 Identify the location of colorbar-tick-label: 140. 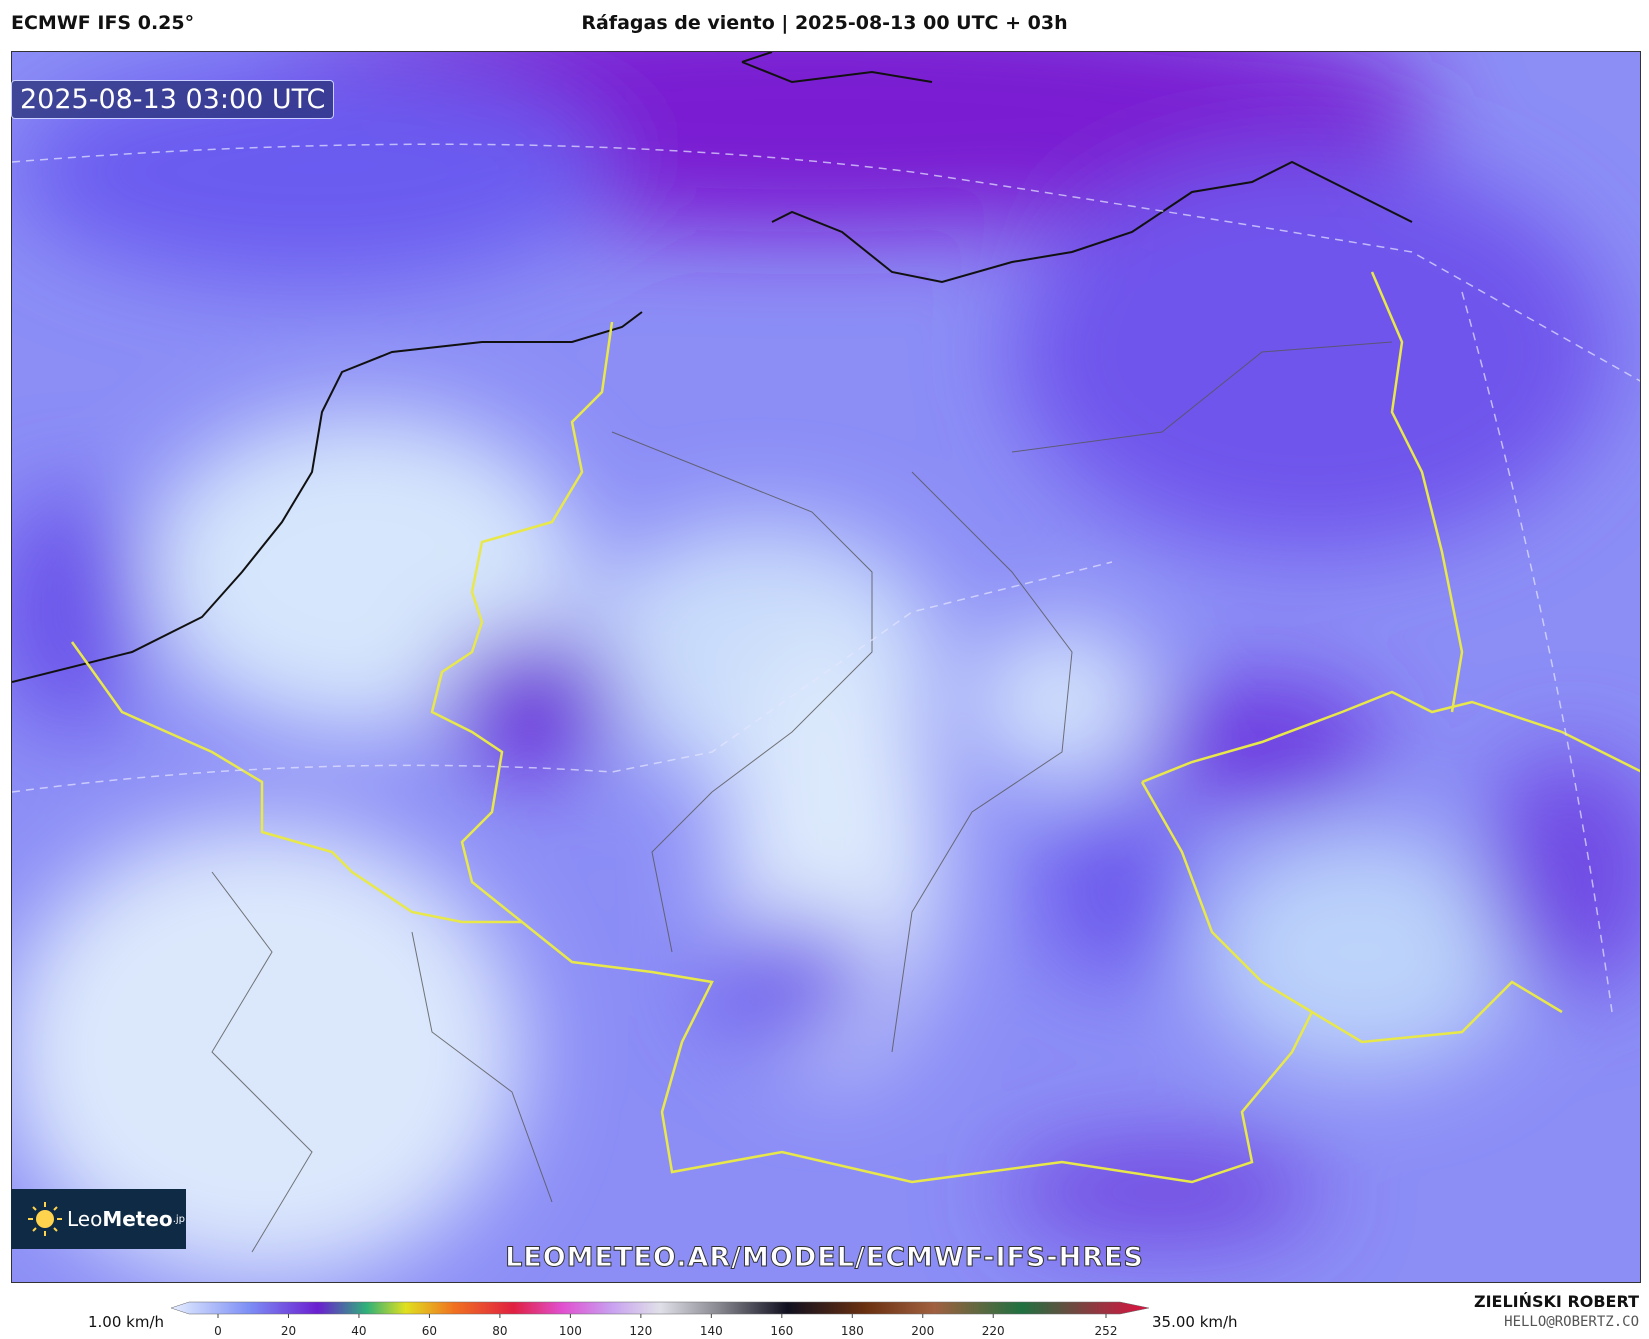
(711, 1331).